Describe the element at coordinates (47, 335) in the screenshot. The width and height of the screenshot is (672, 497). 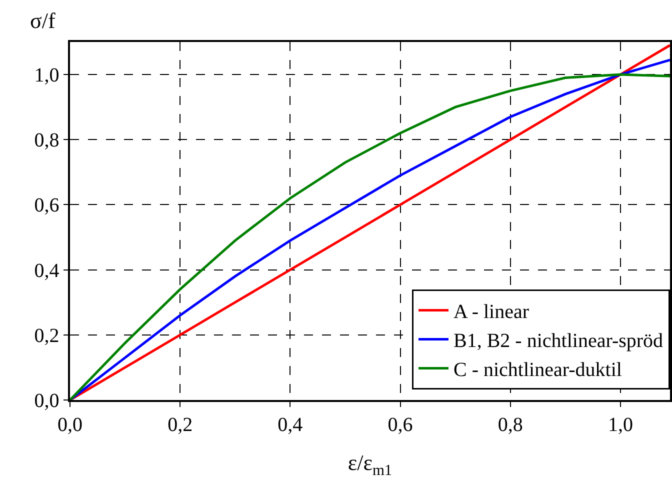
I see `y-tick-label: 0,2` at that location.